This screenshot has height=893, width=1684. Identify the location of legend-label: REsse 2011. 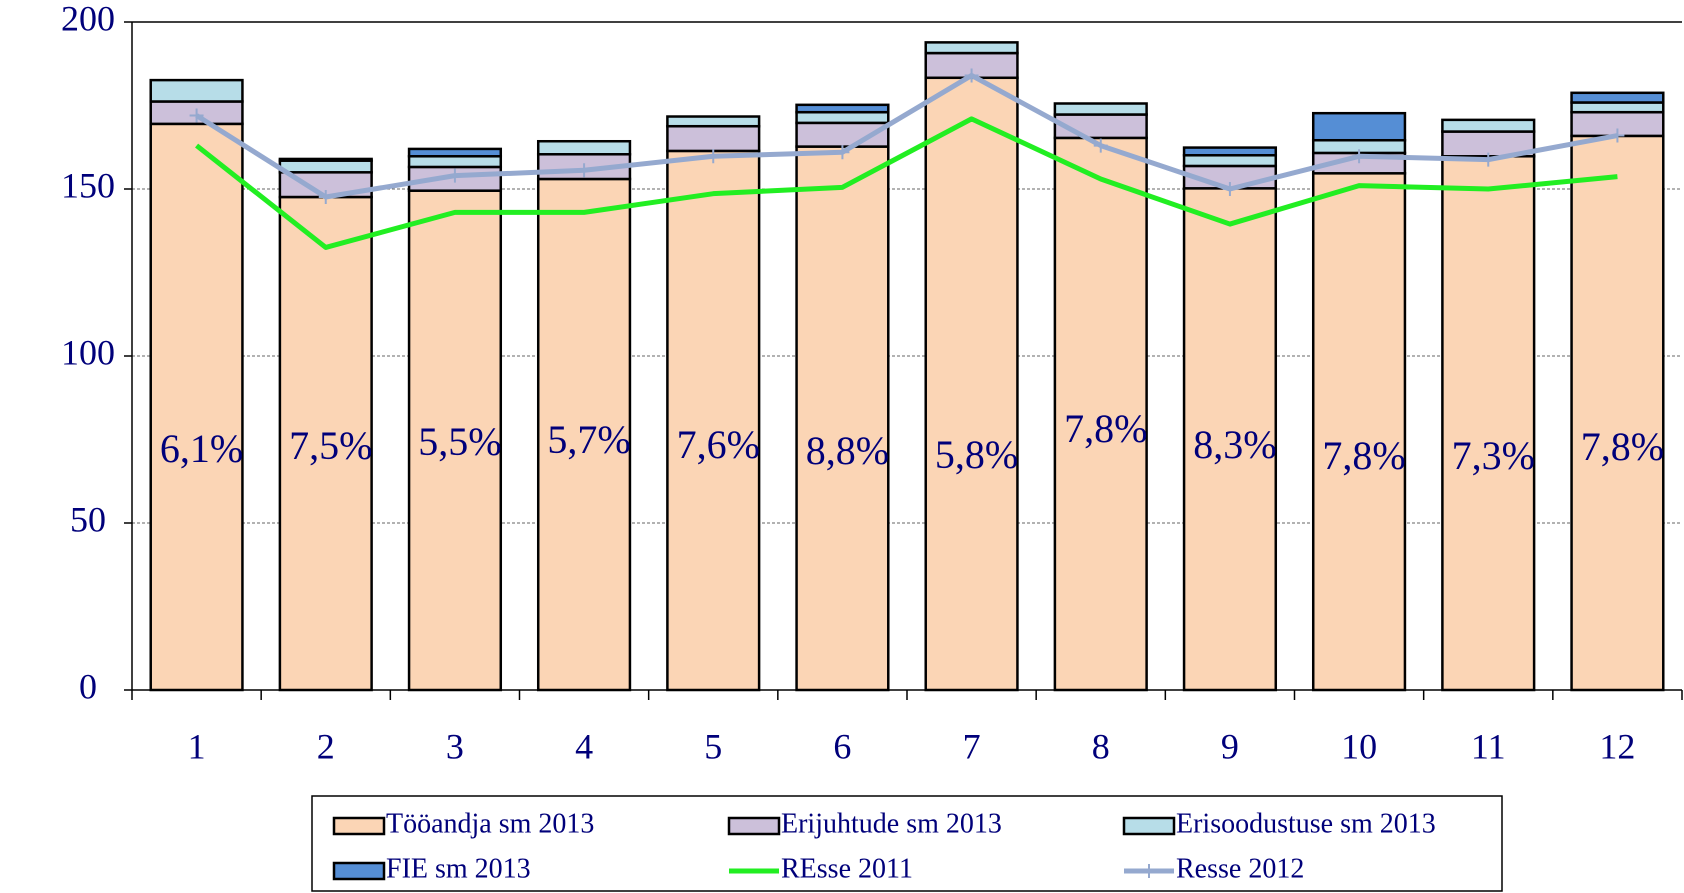
(847, 868).